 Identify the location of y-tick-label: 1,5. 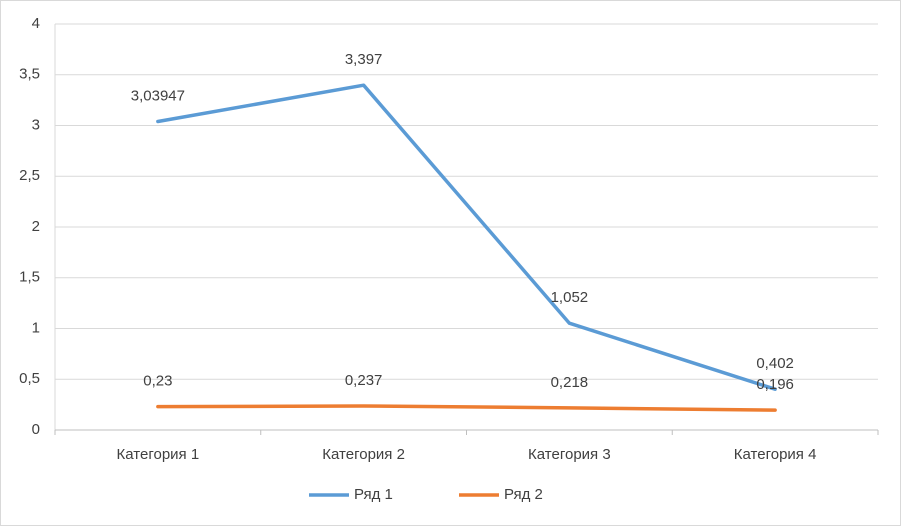
(29, 277).